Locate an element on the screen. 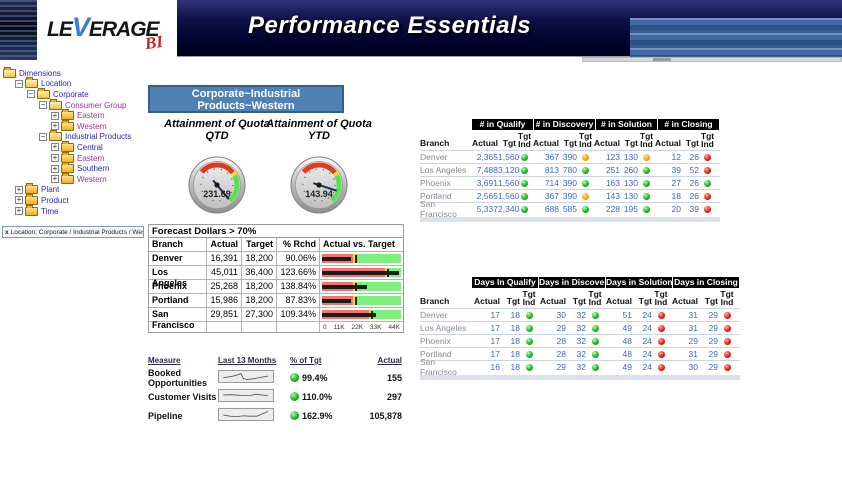  tree-item-western-ip: Western is located at coordinates (98, 178).